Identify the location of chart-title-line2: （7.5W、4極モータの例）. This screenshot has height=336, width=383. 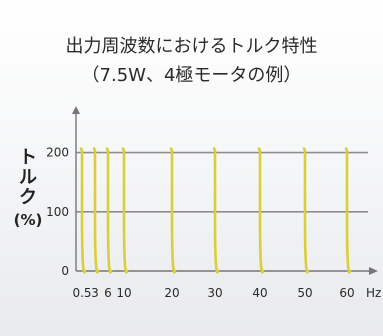
(191, 75).